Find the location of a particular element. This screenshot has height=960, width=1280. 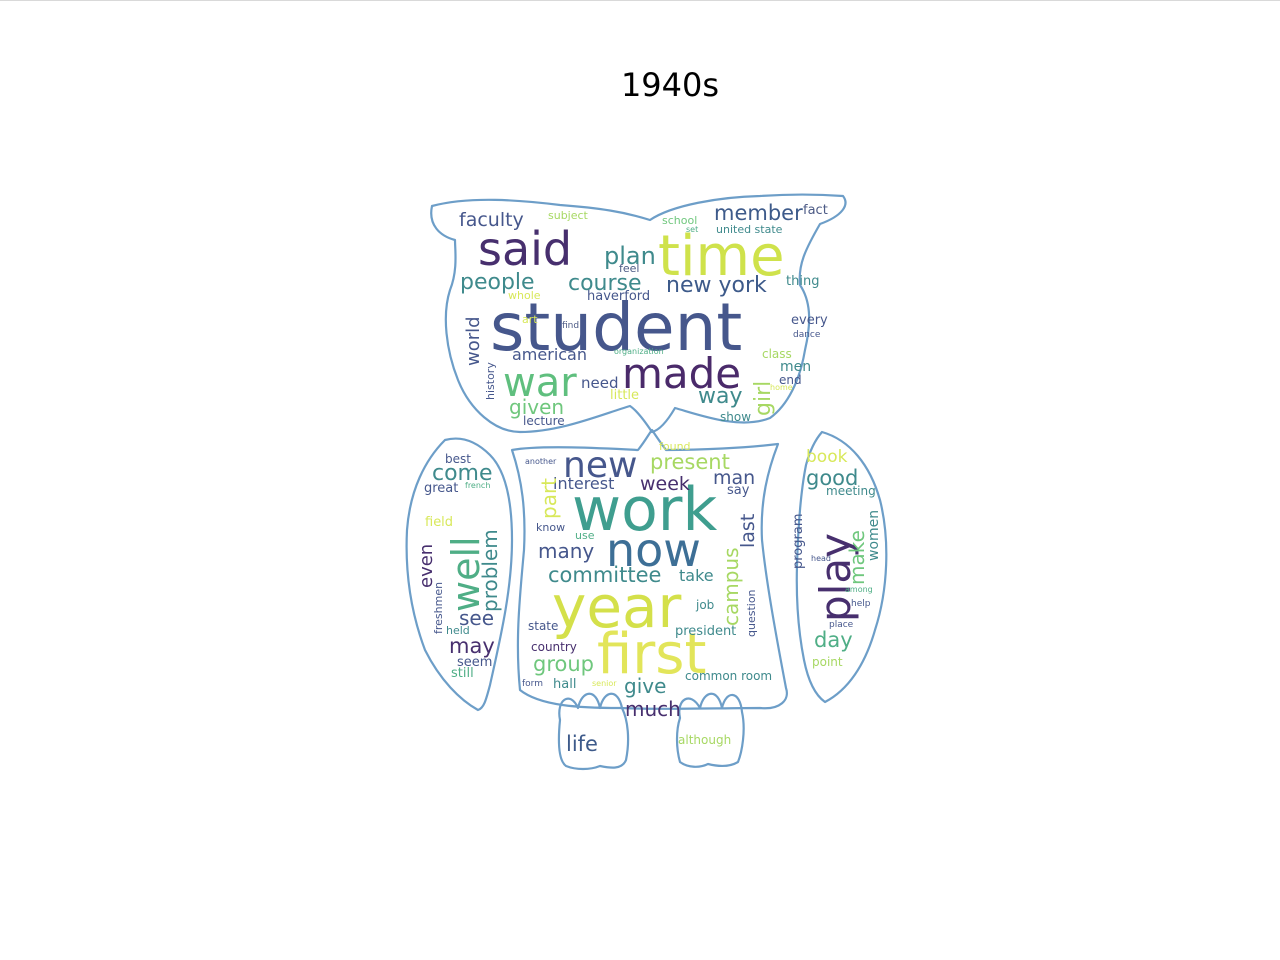

word-make: make is located at coordinates (857, 557).